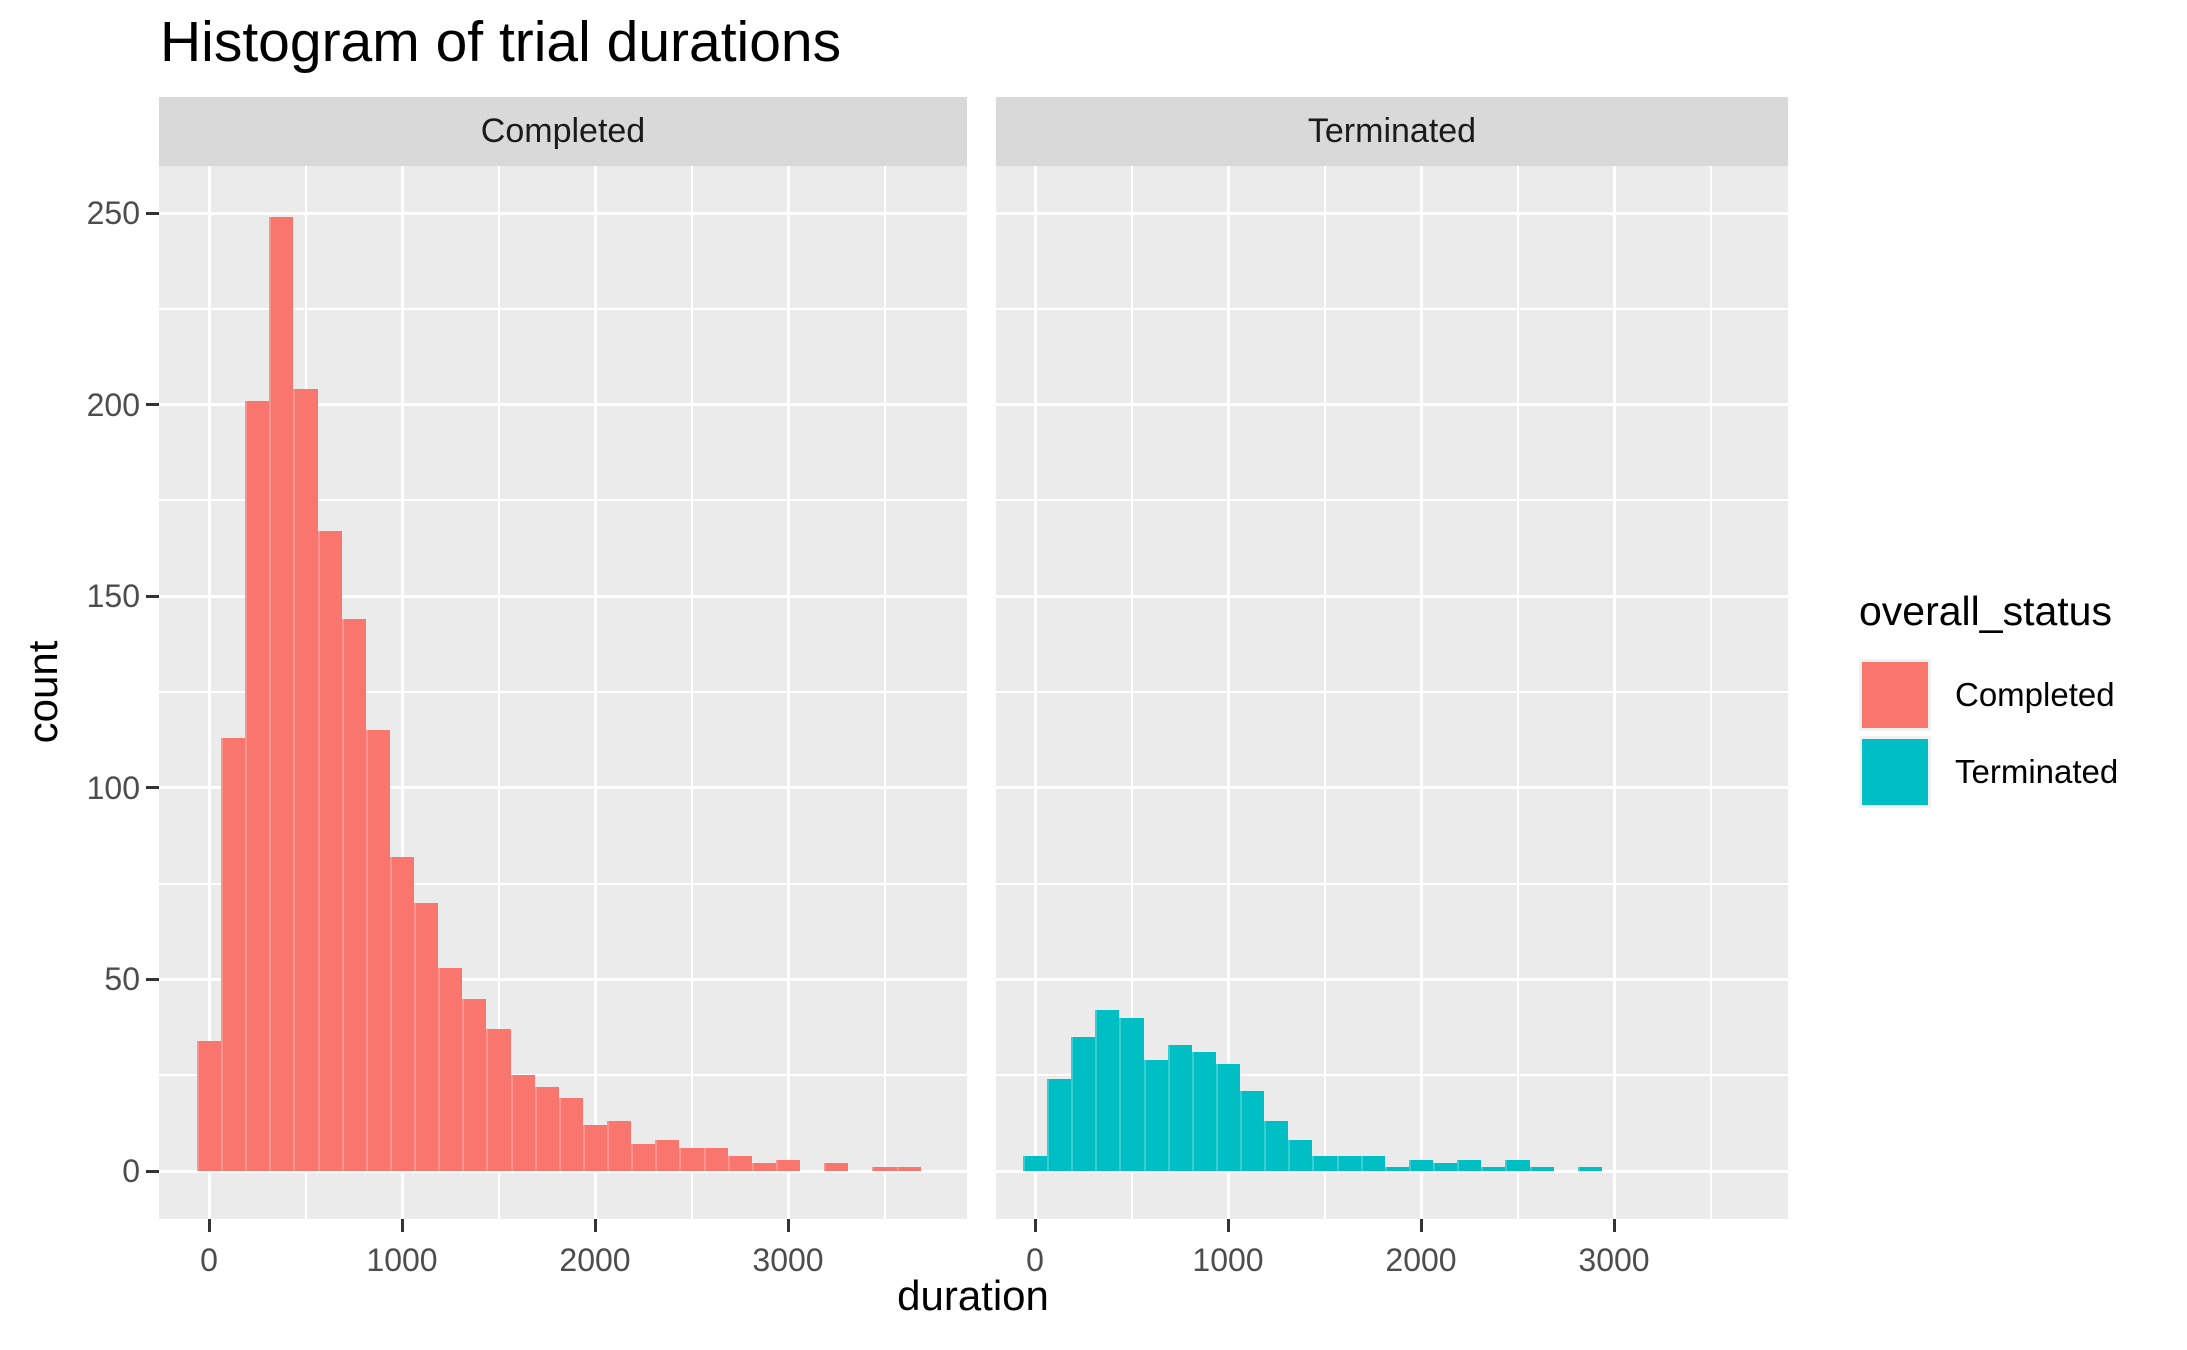 This screenshot has height=1350, width=2187. I want to click on legend: overall_status Completed Terminated, so click(1988, 700).